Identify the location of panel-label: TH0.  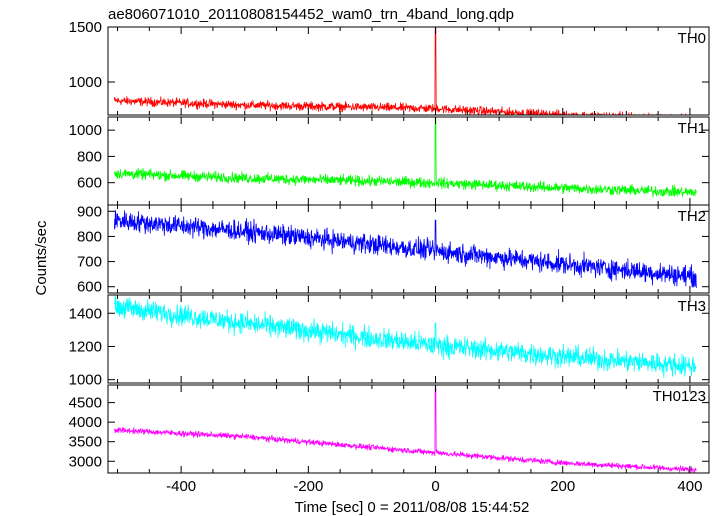
(692, 38).